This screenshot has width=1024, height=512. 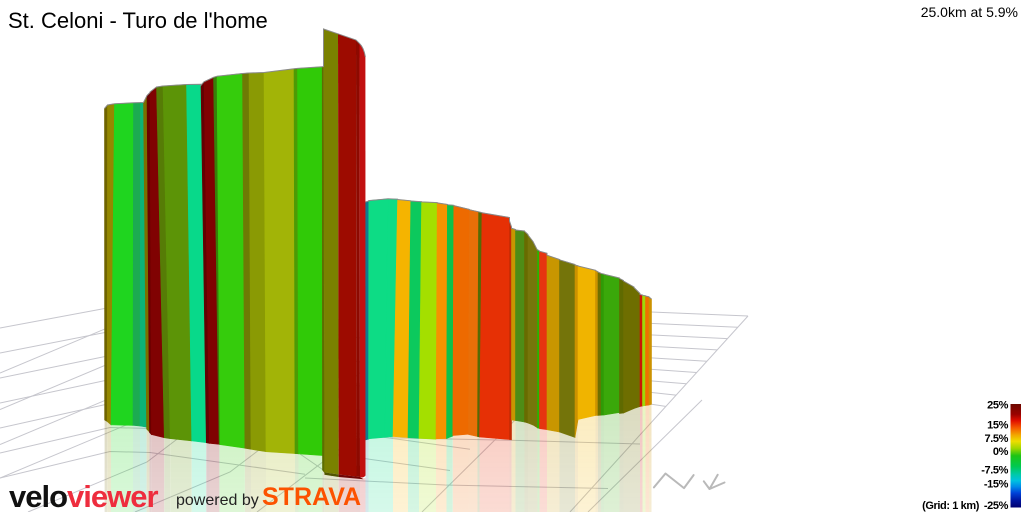 I want to click on svg-text: 25%, so click(x=997, y=406).